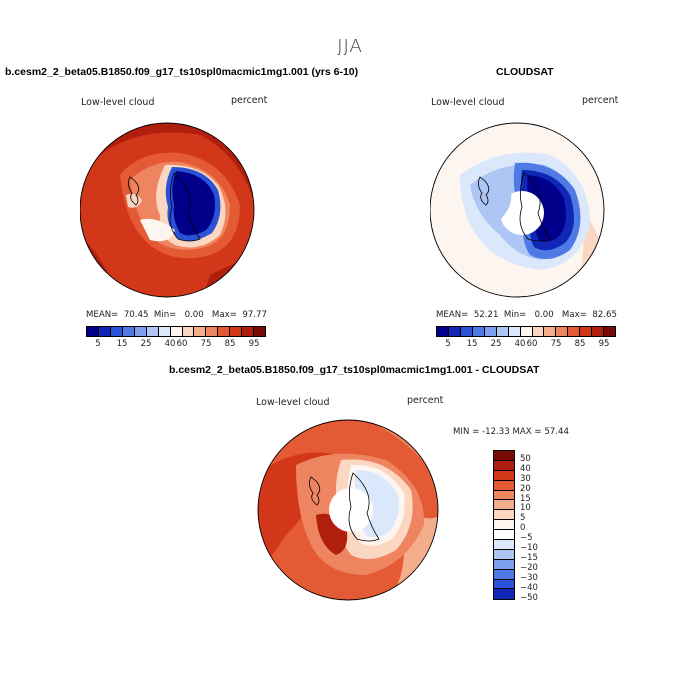 This screenshot has height=700, width=700. Describe the element at coordinates (540, 526) in the screenshot. I see `diff-colorbar-ticks: 50 40 30 20 15 10 5 0 −5 −10 −15 −20 −30 −40 −50` at that location.